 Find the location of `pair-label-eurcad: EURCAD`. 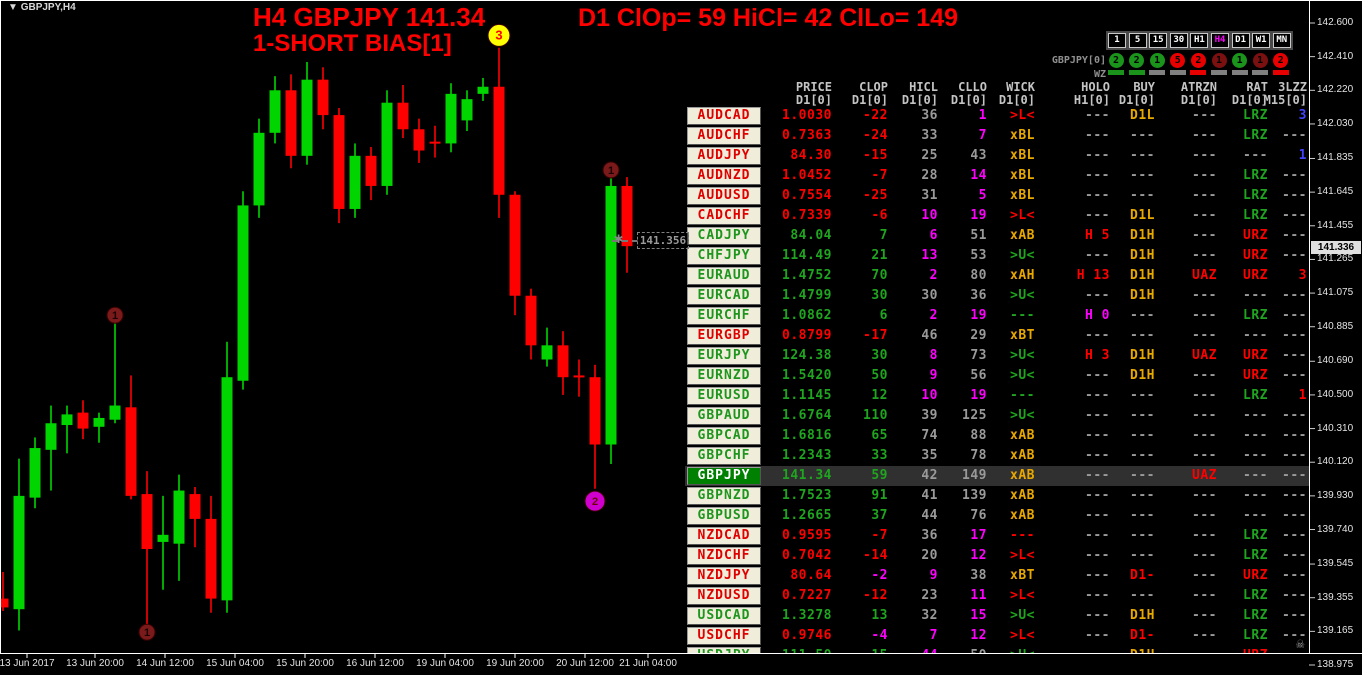

pair-label-eurcad: EURCAD is located at coordinates (724, 296).